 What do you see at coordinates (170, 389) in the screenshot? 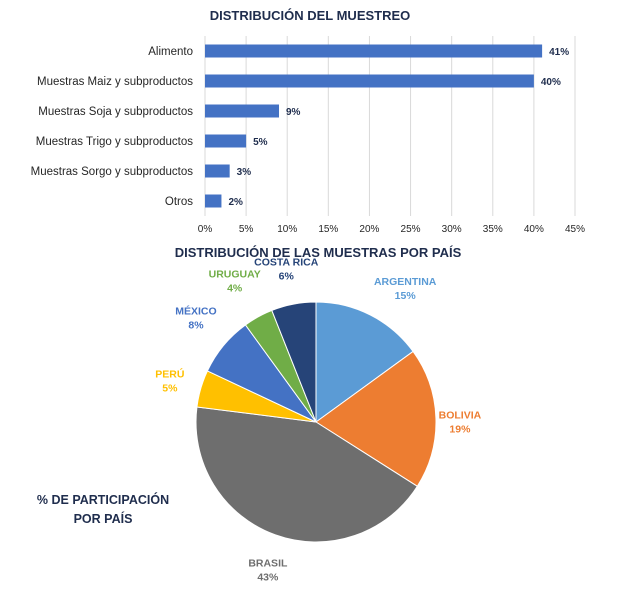
I see `pie-slice-percent: 5%` at bounding box center [170, 389].